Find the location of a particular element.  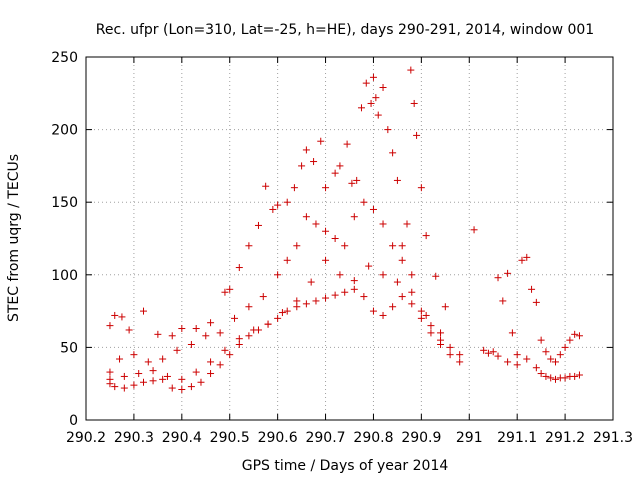

x-tick-label: 291.1 is located at coordinates (517, 438).